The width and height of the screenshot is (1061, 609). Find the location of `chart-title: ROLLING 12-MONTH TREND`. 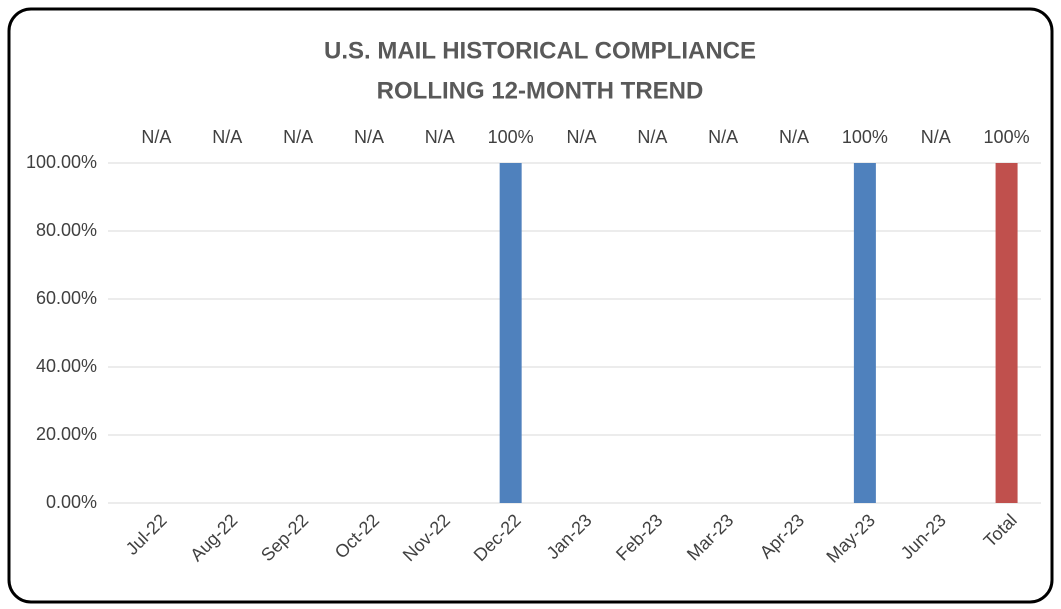

chart-title: ROLLING 12-MONTH TREND is located at coordinates (540, 90).